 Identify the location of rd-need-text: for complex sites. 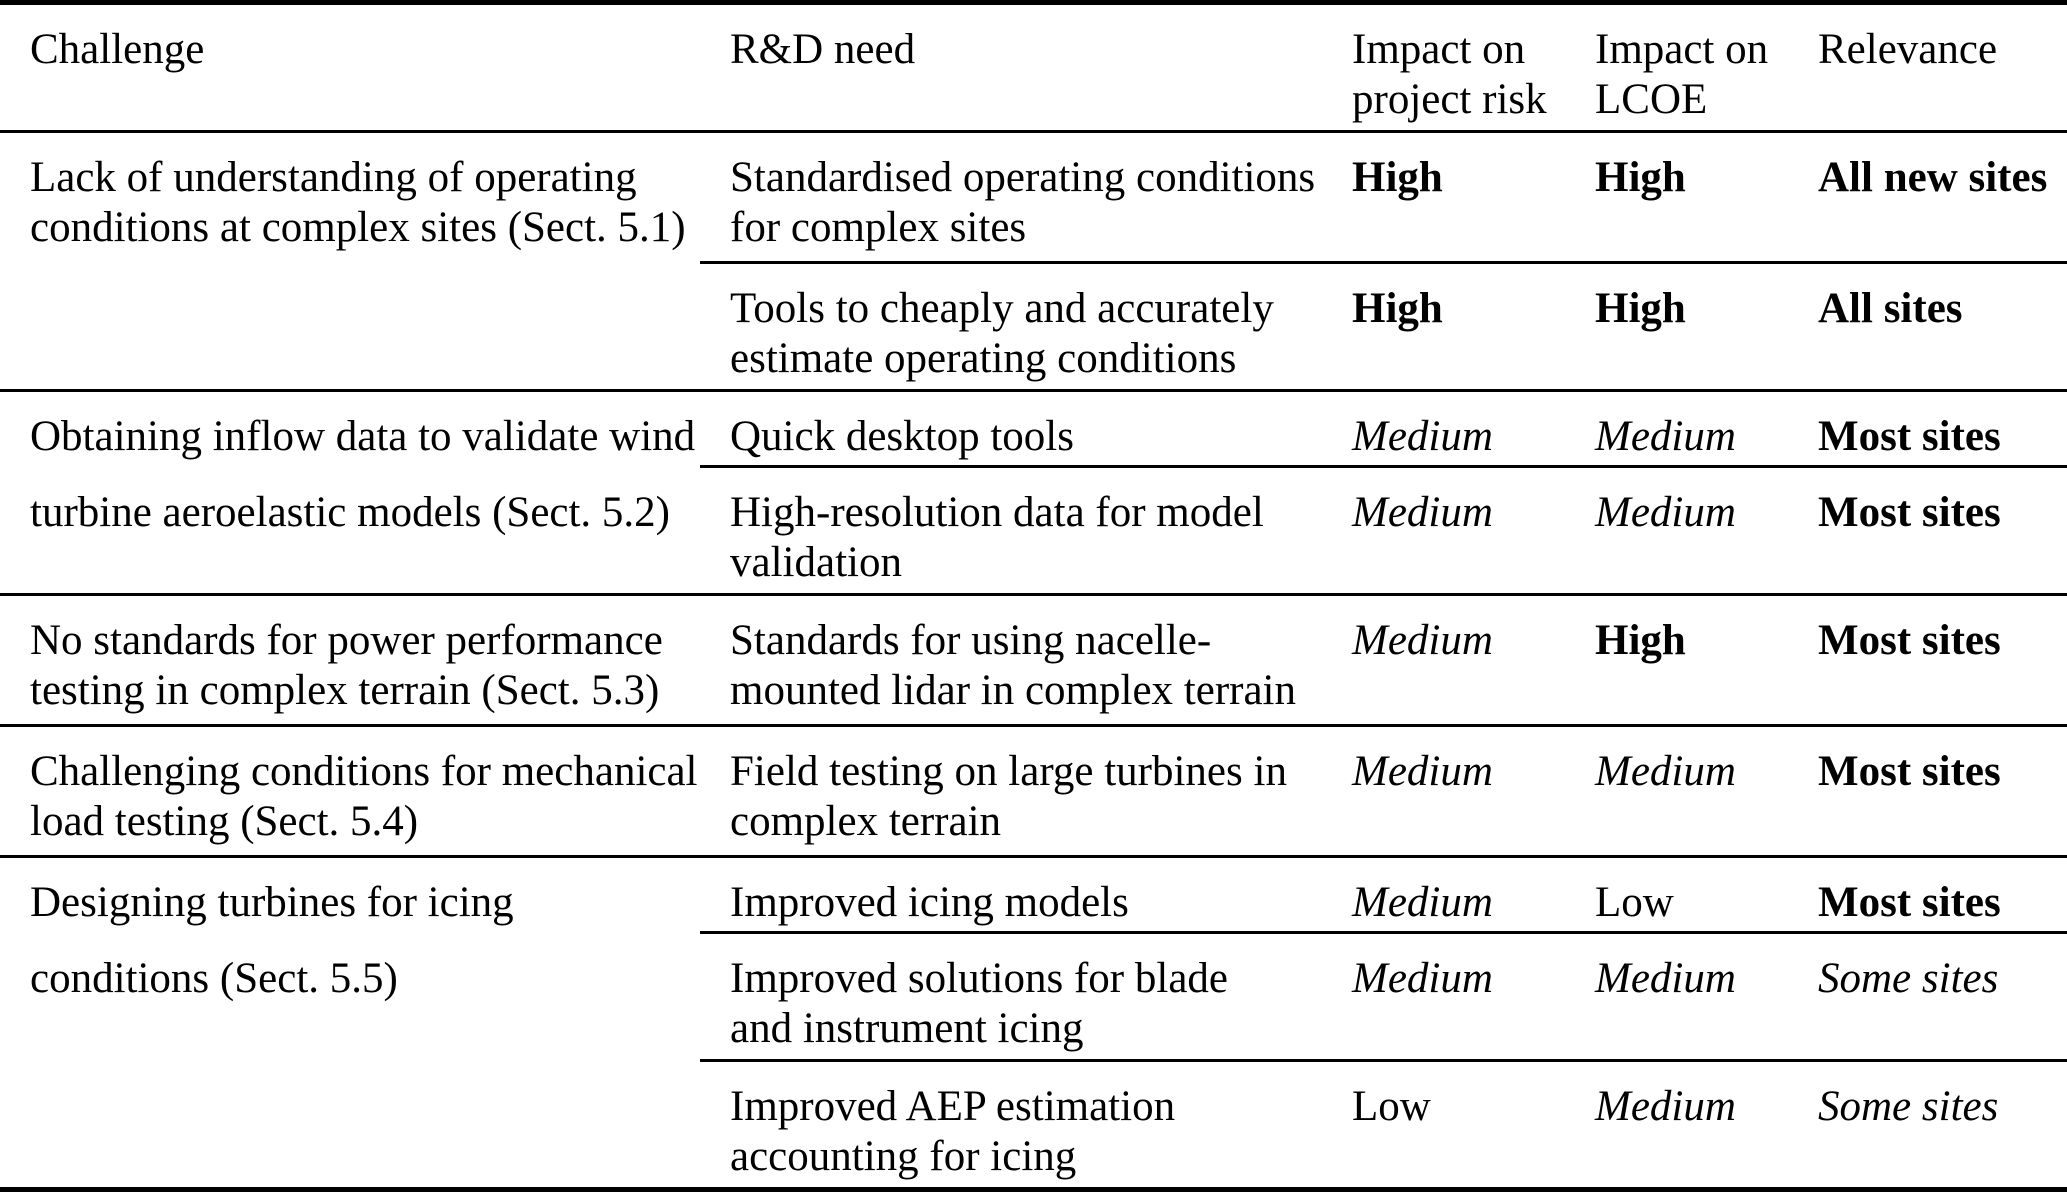
(878, 227).